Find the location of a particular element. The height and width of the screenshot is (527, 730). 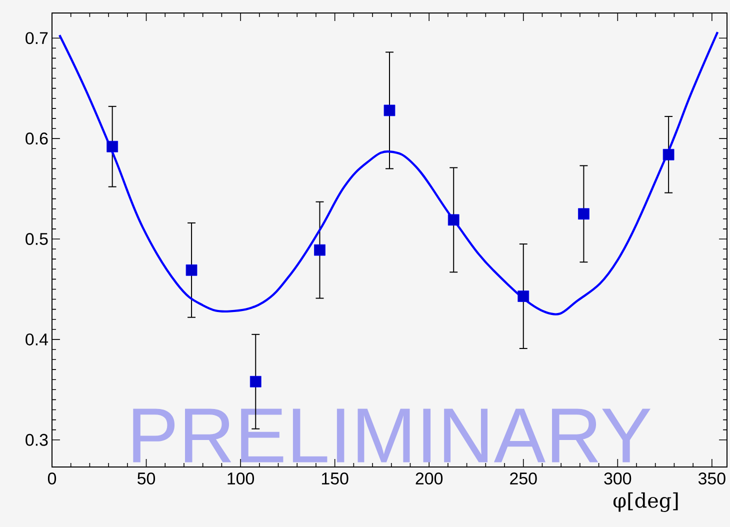

x-tick-label: 200 is located at coordinates (429, 478).